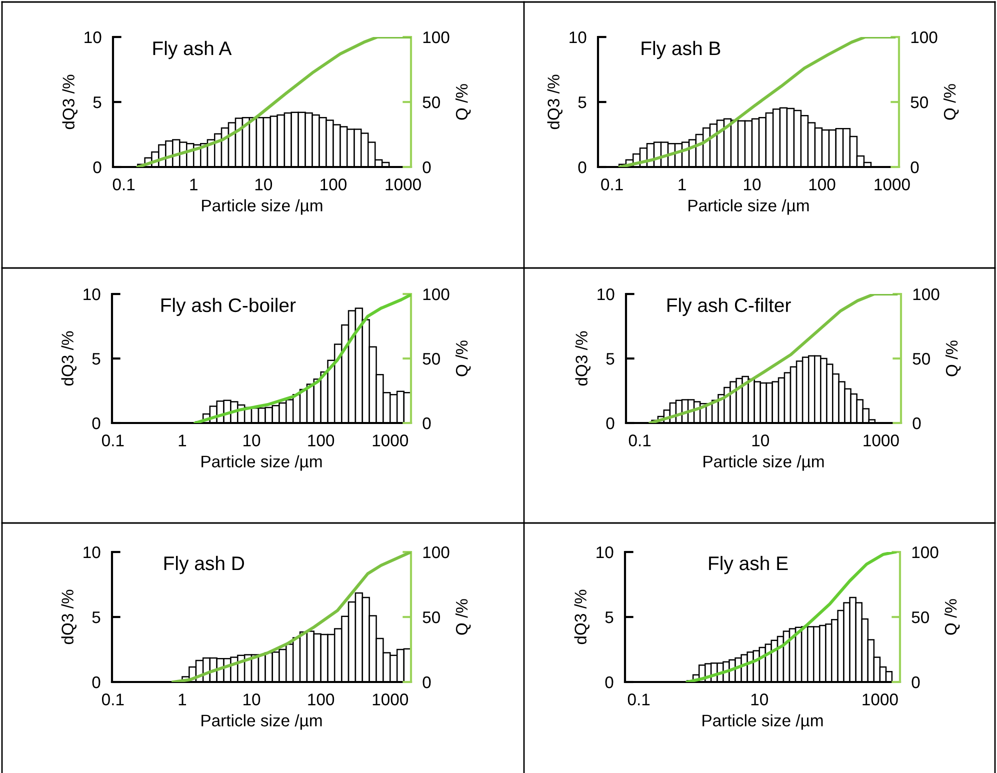 The image size is (997, 773). What do you see at coordinates (204, 565) in the screenshot?
I see `chart-title: Fly ash D` at bounding box center [204, 565].